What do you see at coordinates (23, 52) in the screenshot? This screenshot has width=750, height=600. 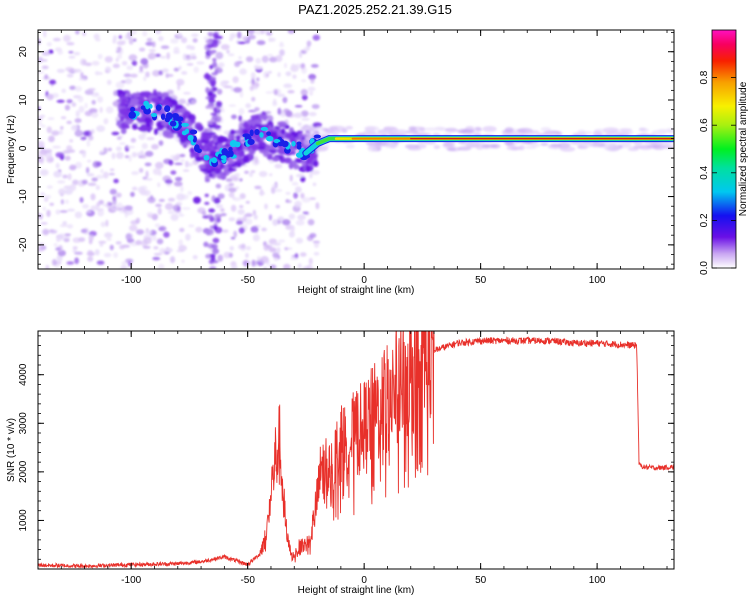 I see `spectrogram-ytick-label: 20` at bounding box center [23, 52].